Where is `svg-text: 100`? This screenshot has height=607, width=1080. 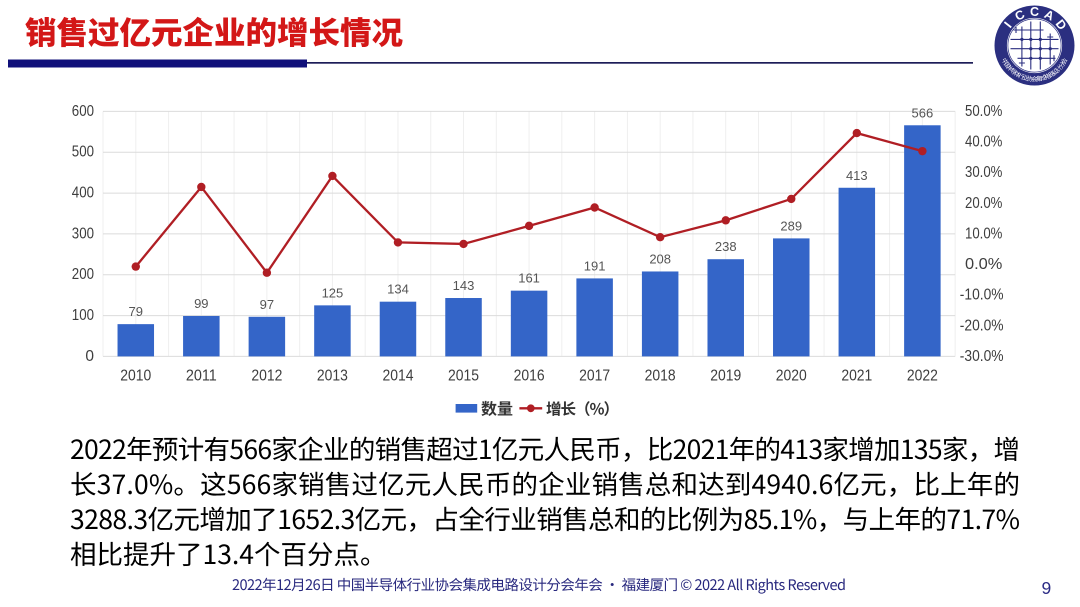
svg-text: 100 is located at coordinates (83, 315).